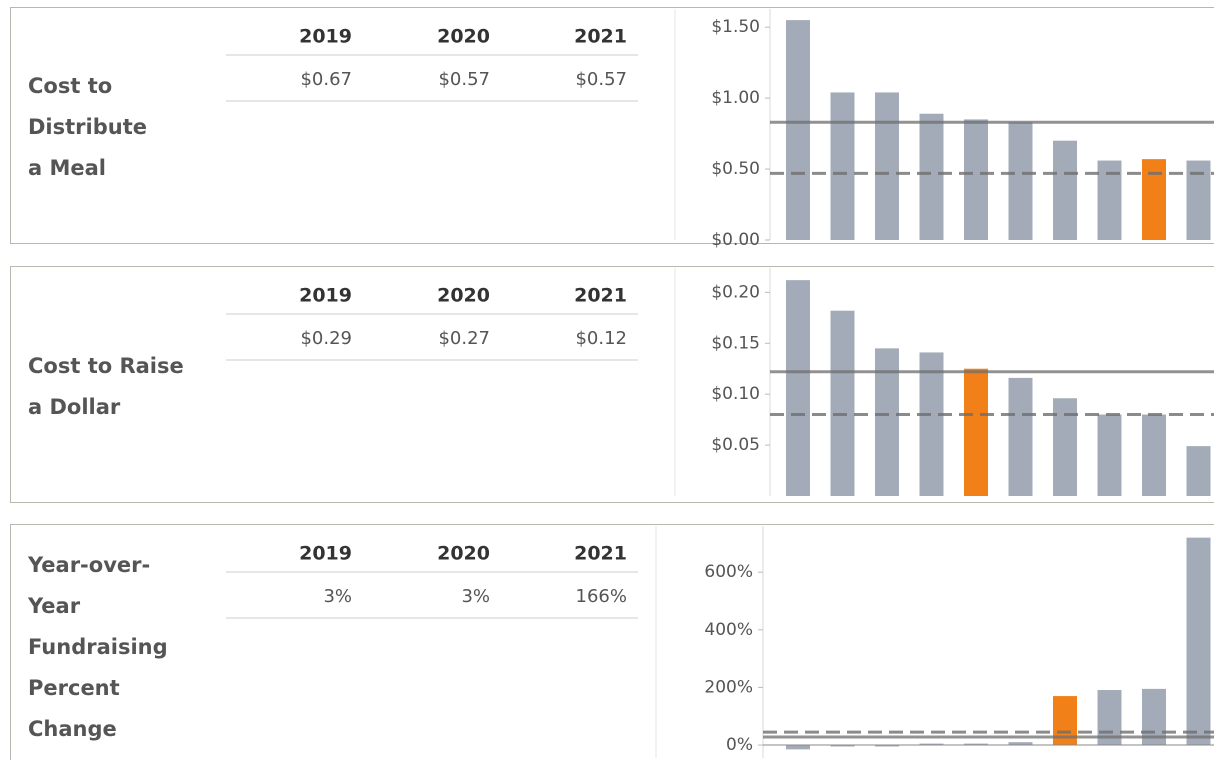  What do you see at coordinates (601, 338) in the screenshot?
I see `table-cell: $0.12` at bounding box center [601, 338].